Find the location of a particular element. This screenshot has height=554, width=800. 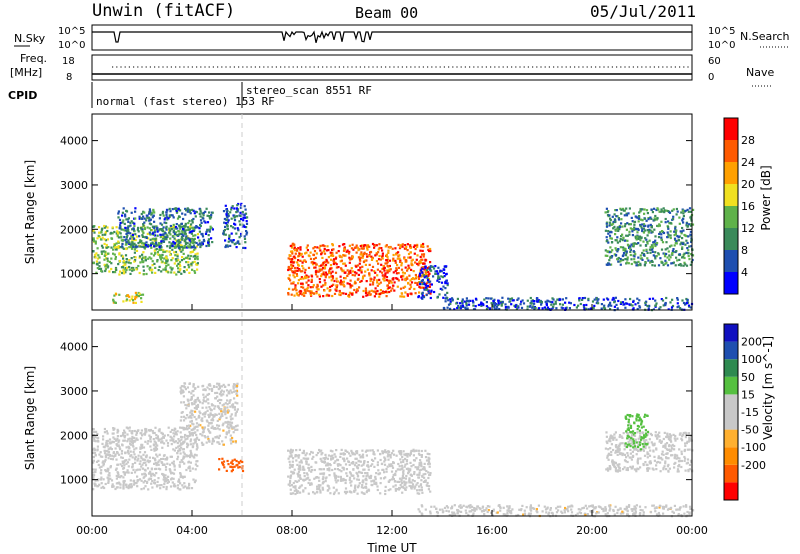

nave-label: Nave is located at coordinates (760, 72).